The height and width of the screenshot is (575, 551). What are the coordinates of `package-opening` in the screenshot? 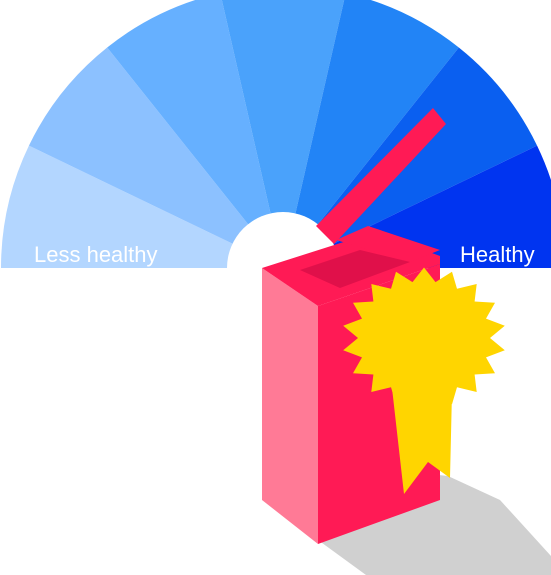 It's located at (355, 269).